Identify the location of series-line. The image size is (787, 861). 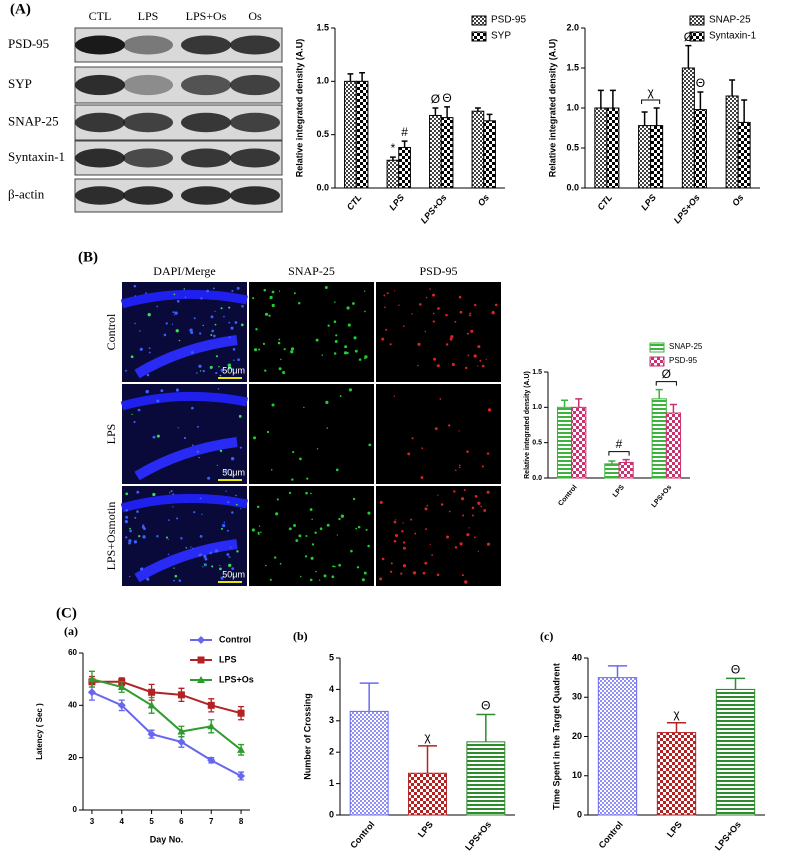
(166, 734).